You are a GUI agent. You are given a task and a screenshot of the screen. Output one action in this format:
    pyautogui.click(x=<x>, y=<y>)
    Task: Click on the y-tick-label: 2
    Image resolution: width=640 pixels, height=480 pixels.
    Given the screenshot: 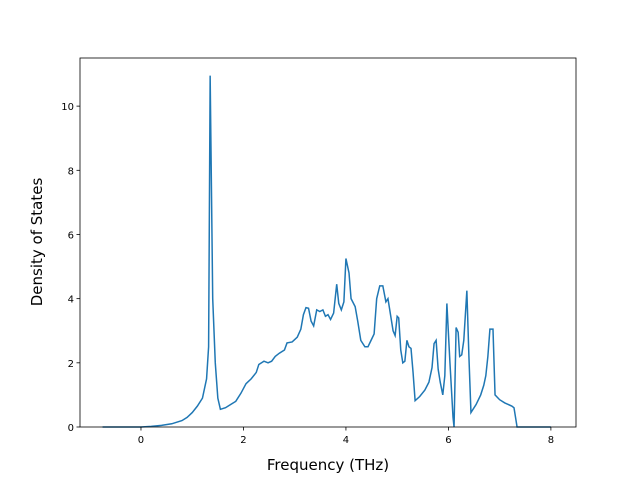 What is the action you would take?
    pyautogui.click(x=71, y=364)
    